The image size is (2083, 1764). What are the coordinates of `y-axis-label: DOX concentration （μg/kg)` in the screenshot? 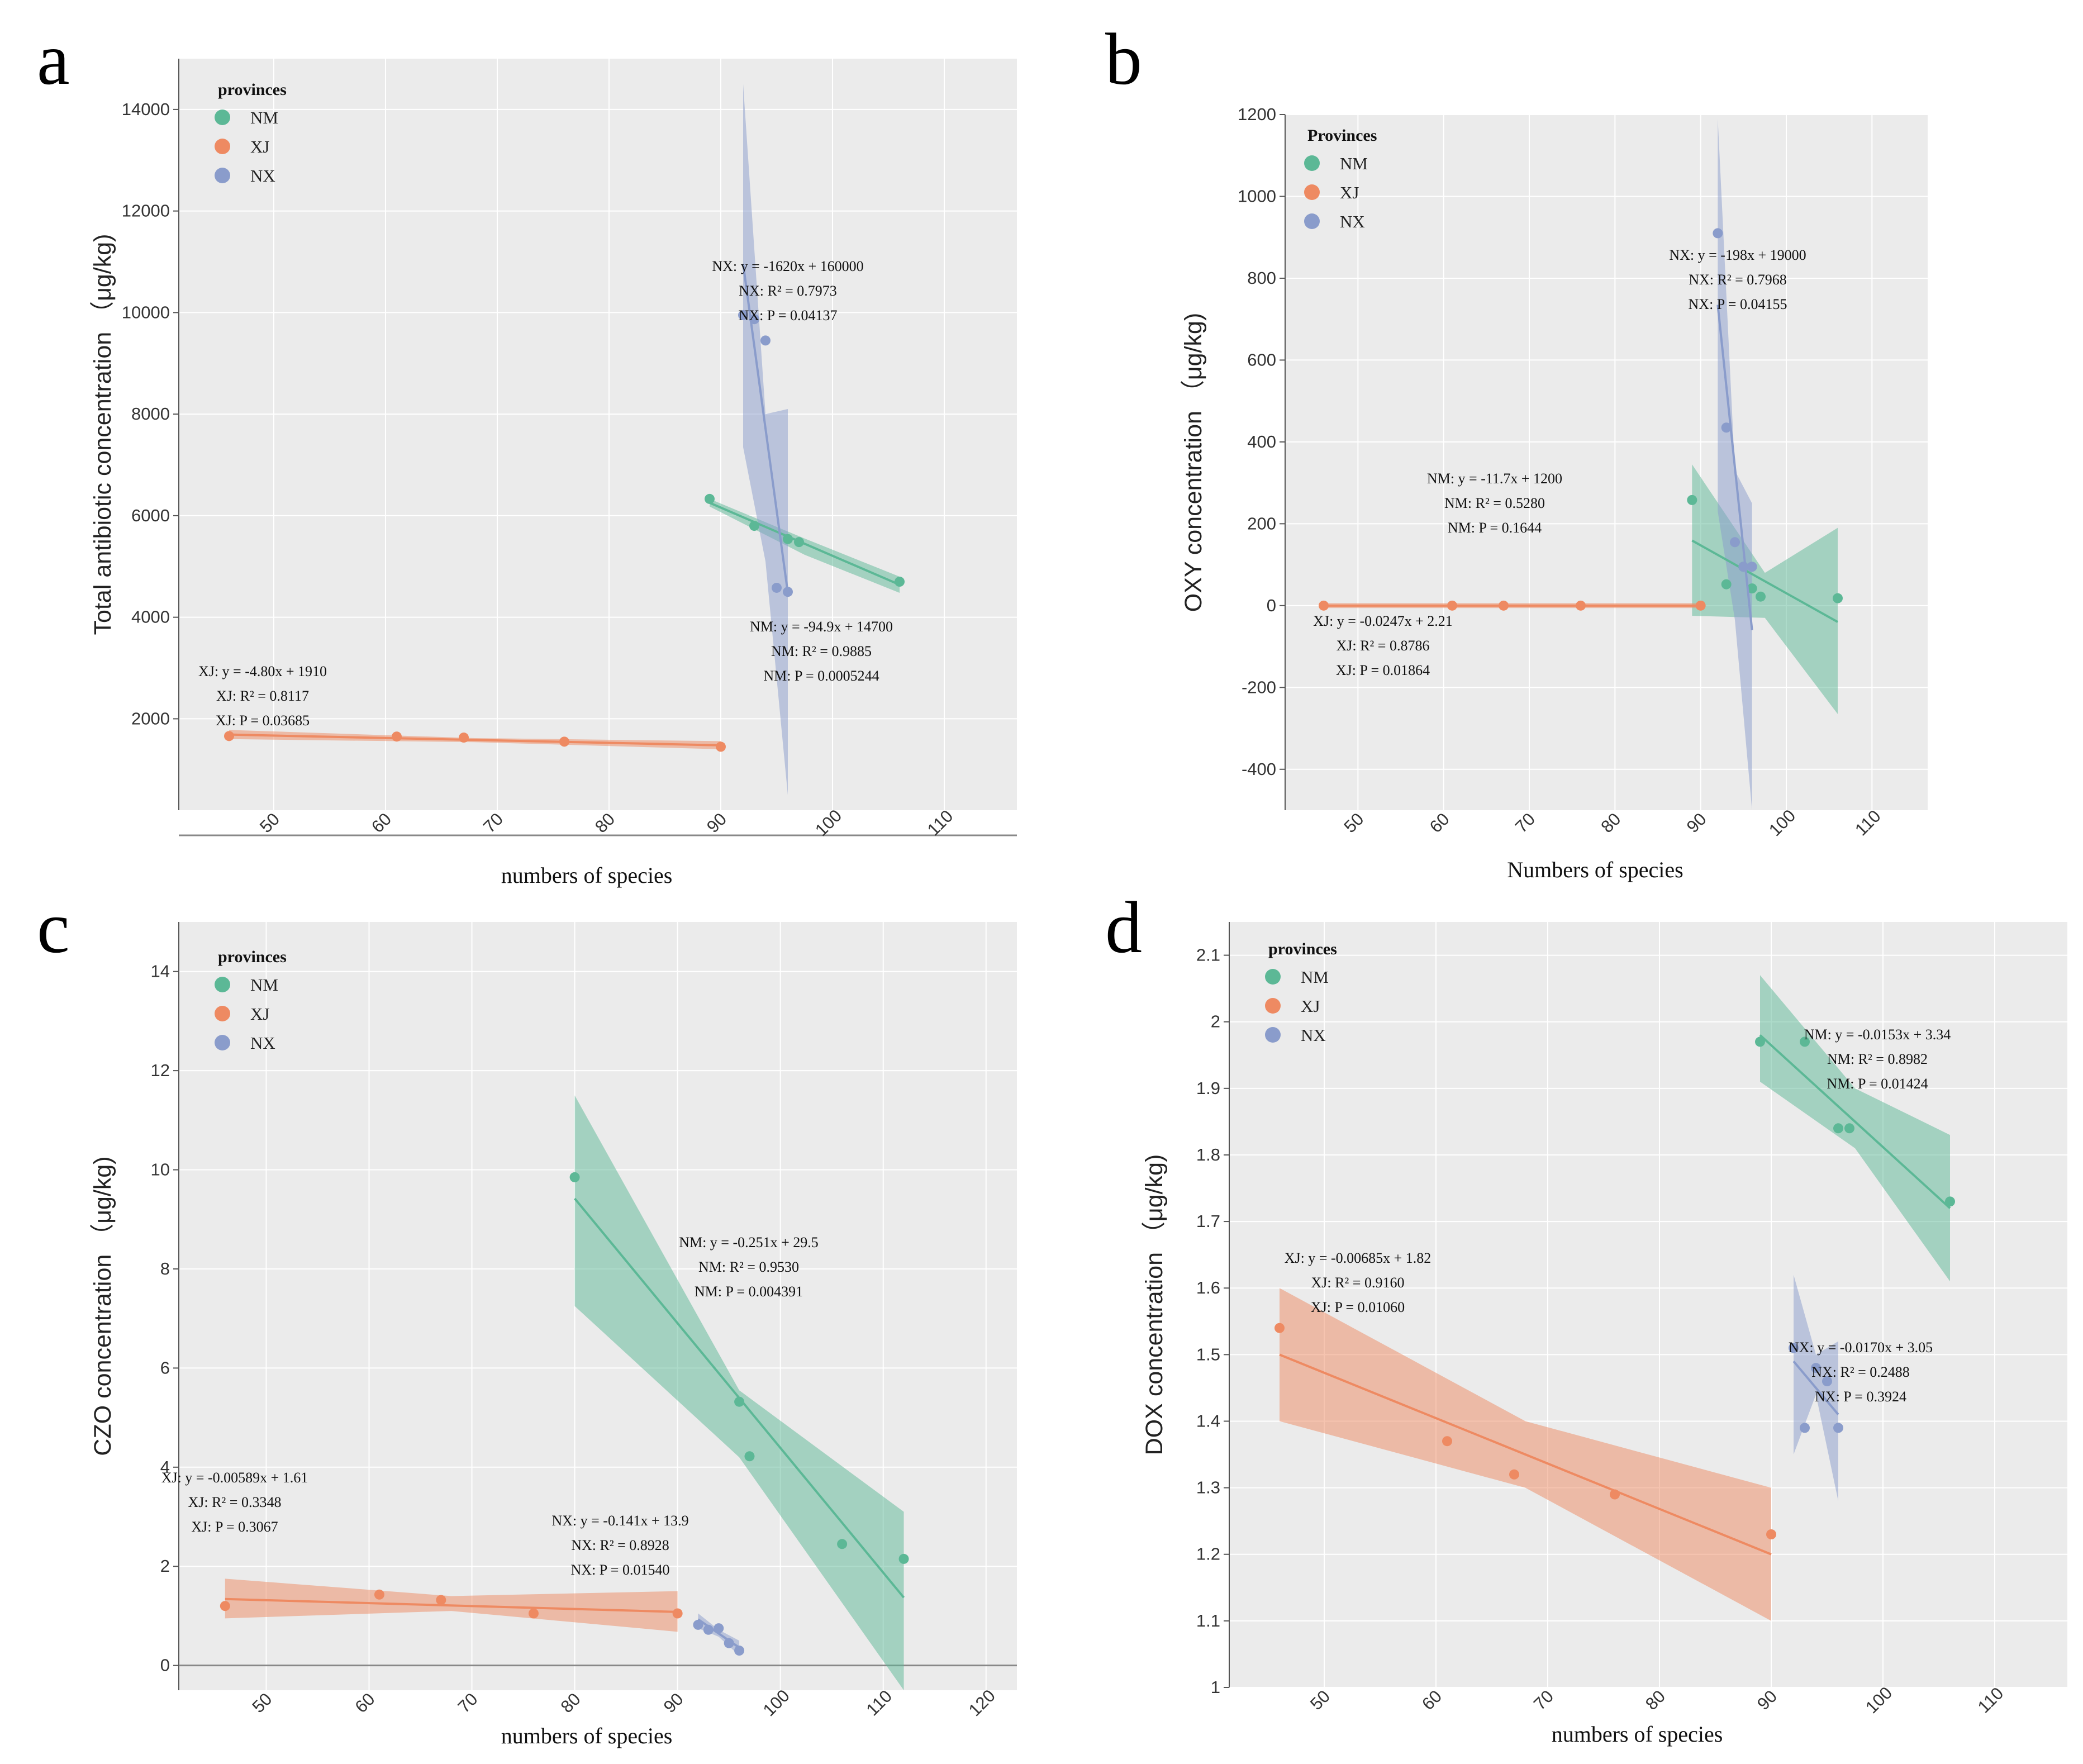 It's located at (1154, 1305).